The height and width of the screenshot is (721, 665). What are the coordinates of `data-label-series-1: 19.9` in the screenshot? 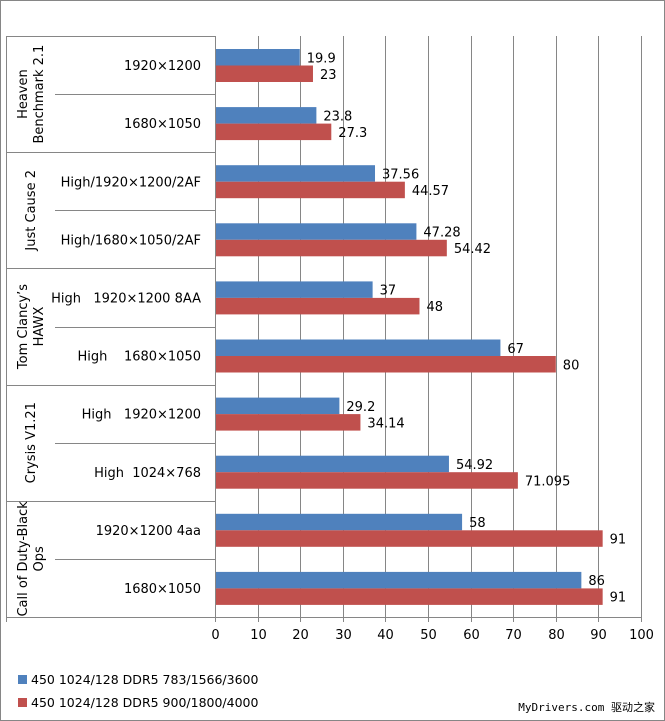 It's located at (321, 58).